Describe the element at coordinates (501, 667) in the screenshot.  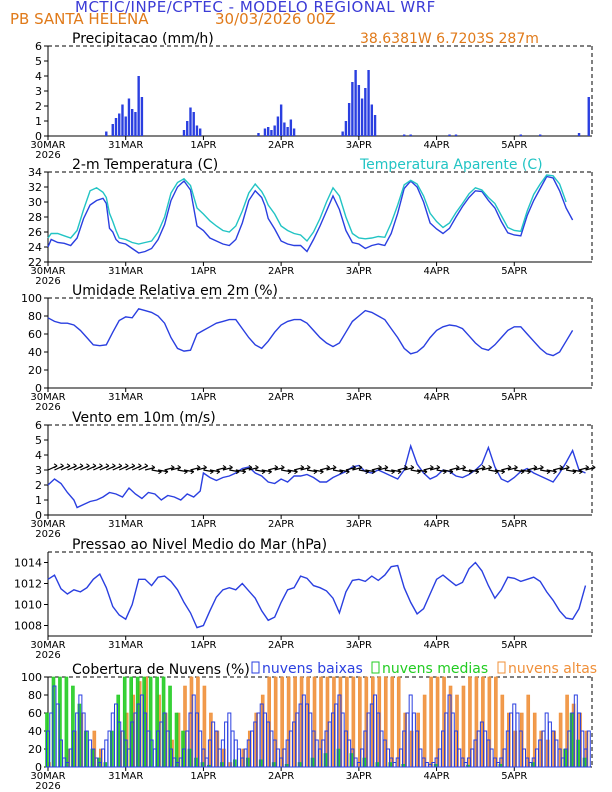
I see `cloud-legend-swatch` at that location.